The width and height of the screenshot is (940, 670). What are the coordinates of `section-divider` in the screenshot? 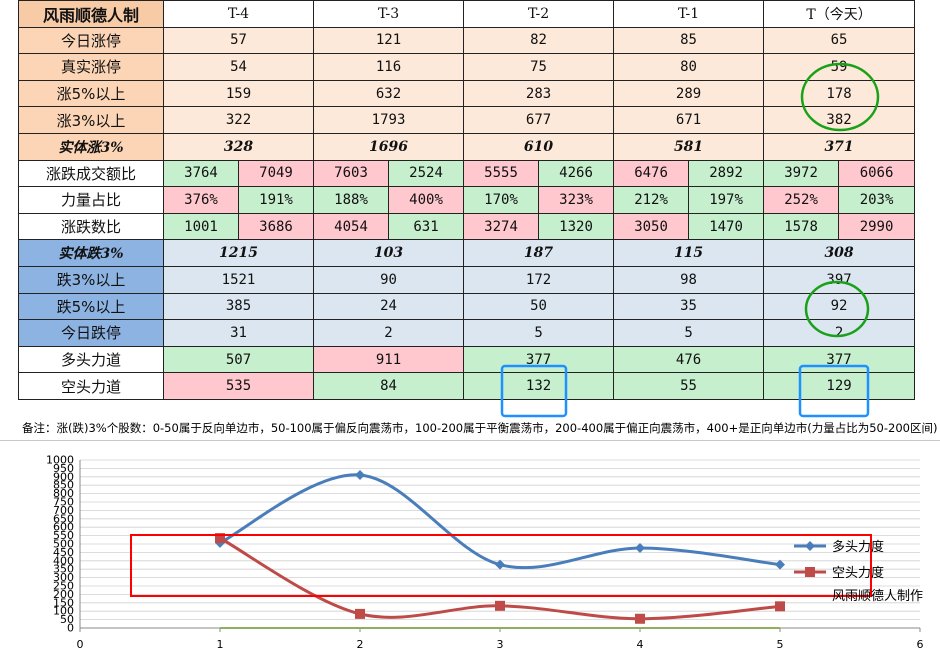 It's located at (470, 440).